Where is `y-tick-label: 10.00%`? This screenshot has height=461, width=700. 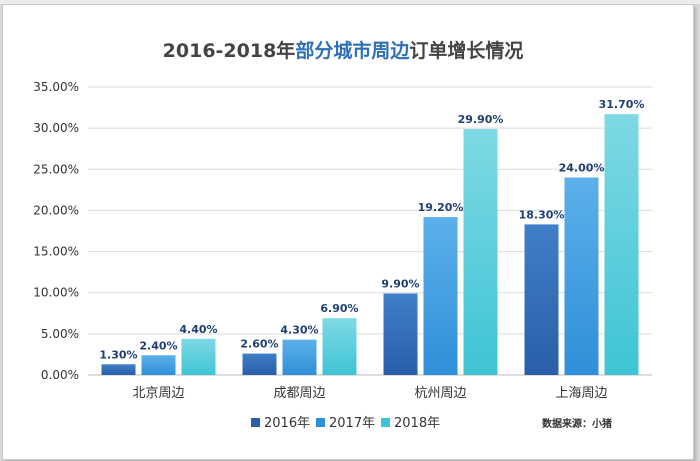 y-tick-label: 10.00% is located at coordinates (56, 293).